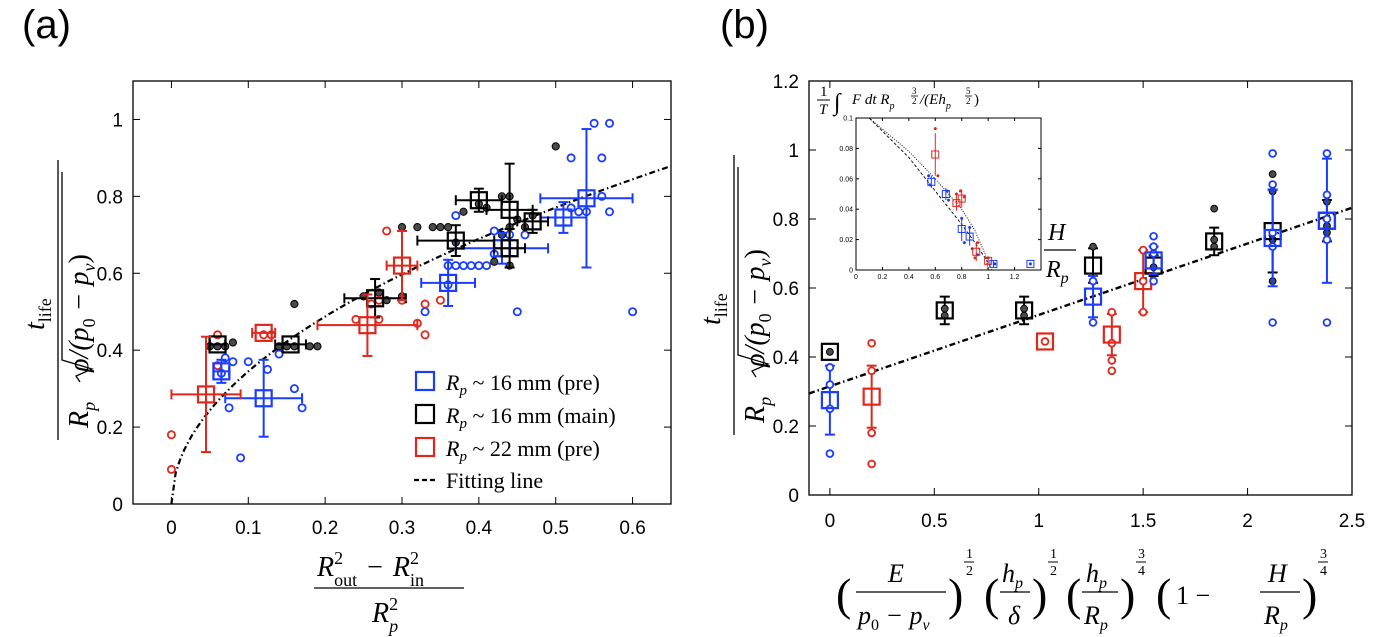 The height and width of the screenshot is (637, 1378). I want to click on legend-label-pre16: Rp ~ 16 mm (pre), so click(522, 384).